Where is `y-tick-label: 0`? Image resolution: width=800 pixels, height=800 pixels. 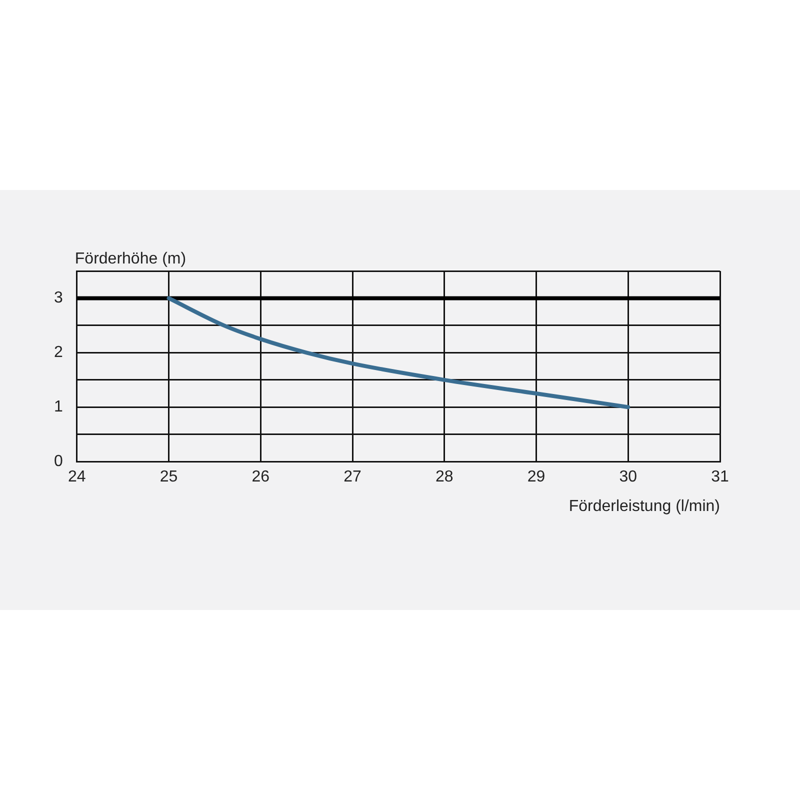 y-tick-label: 0 is located at coordinates (58, 461).